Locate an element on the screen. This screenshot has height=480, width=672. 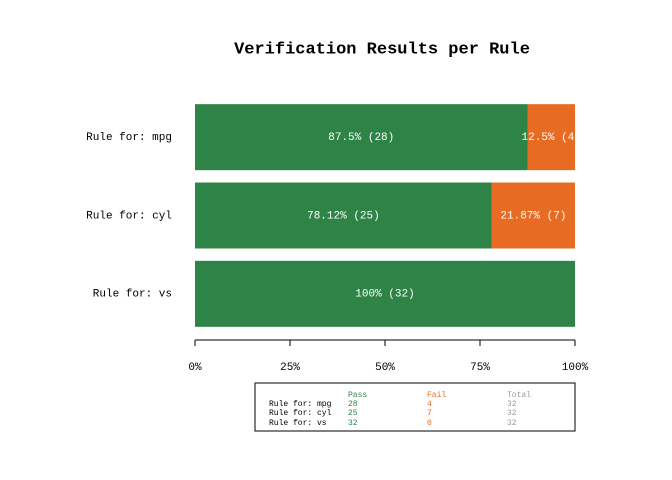
table-cell: 28 is located at coordinates (353, 404).